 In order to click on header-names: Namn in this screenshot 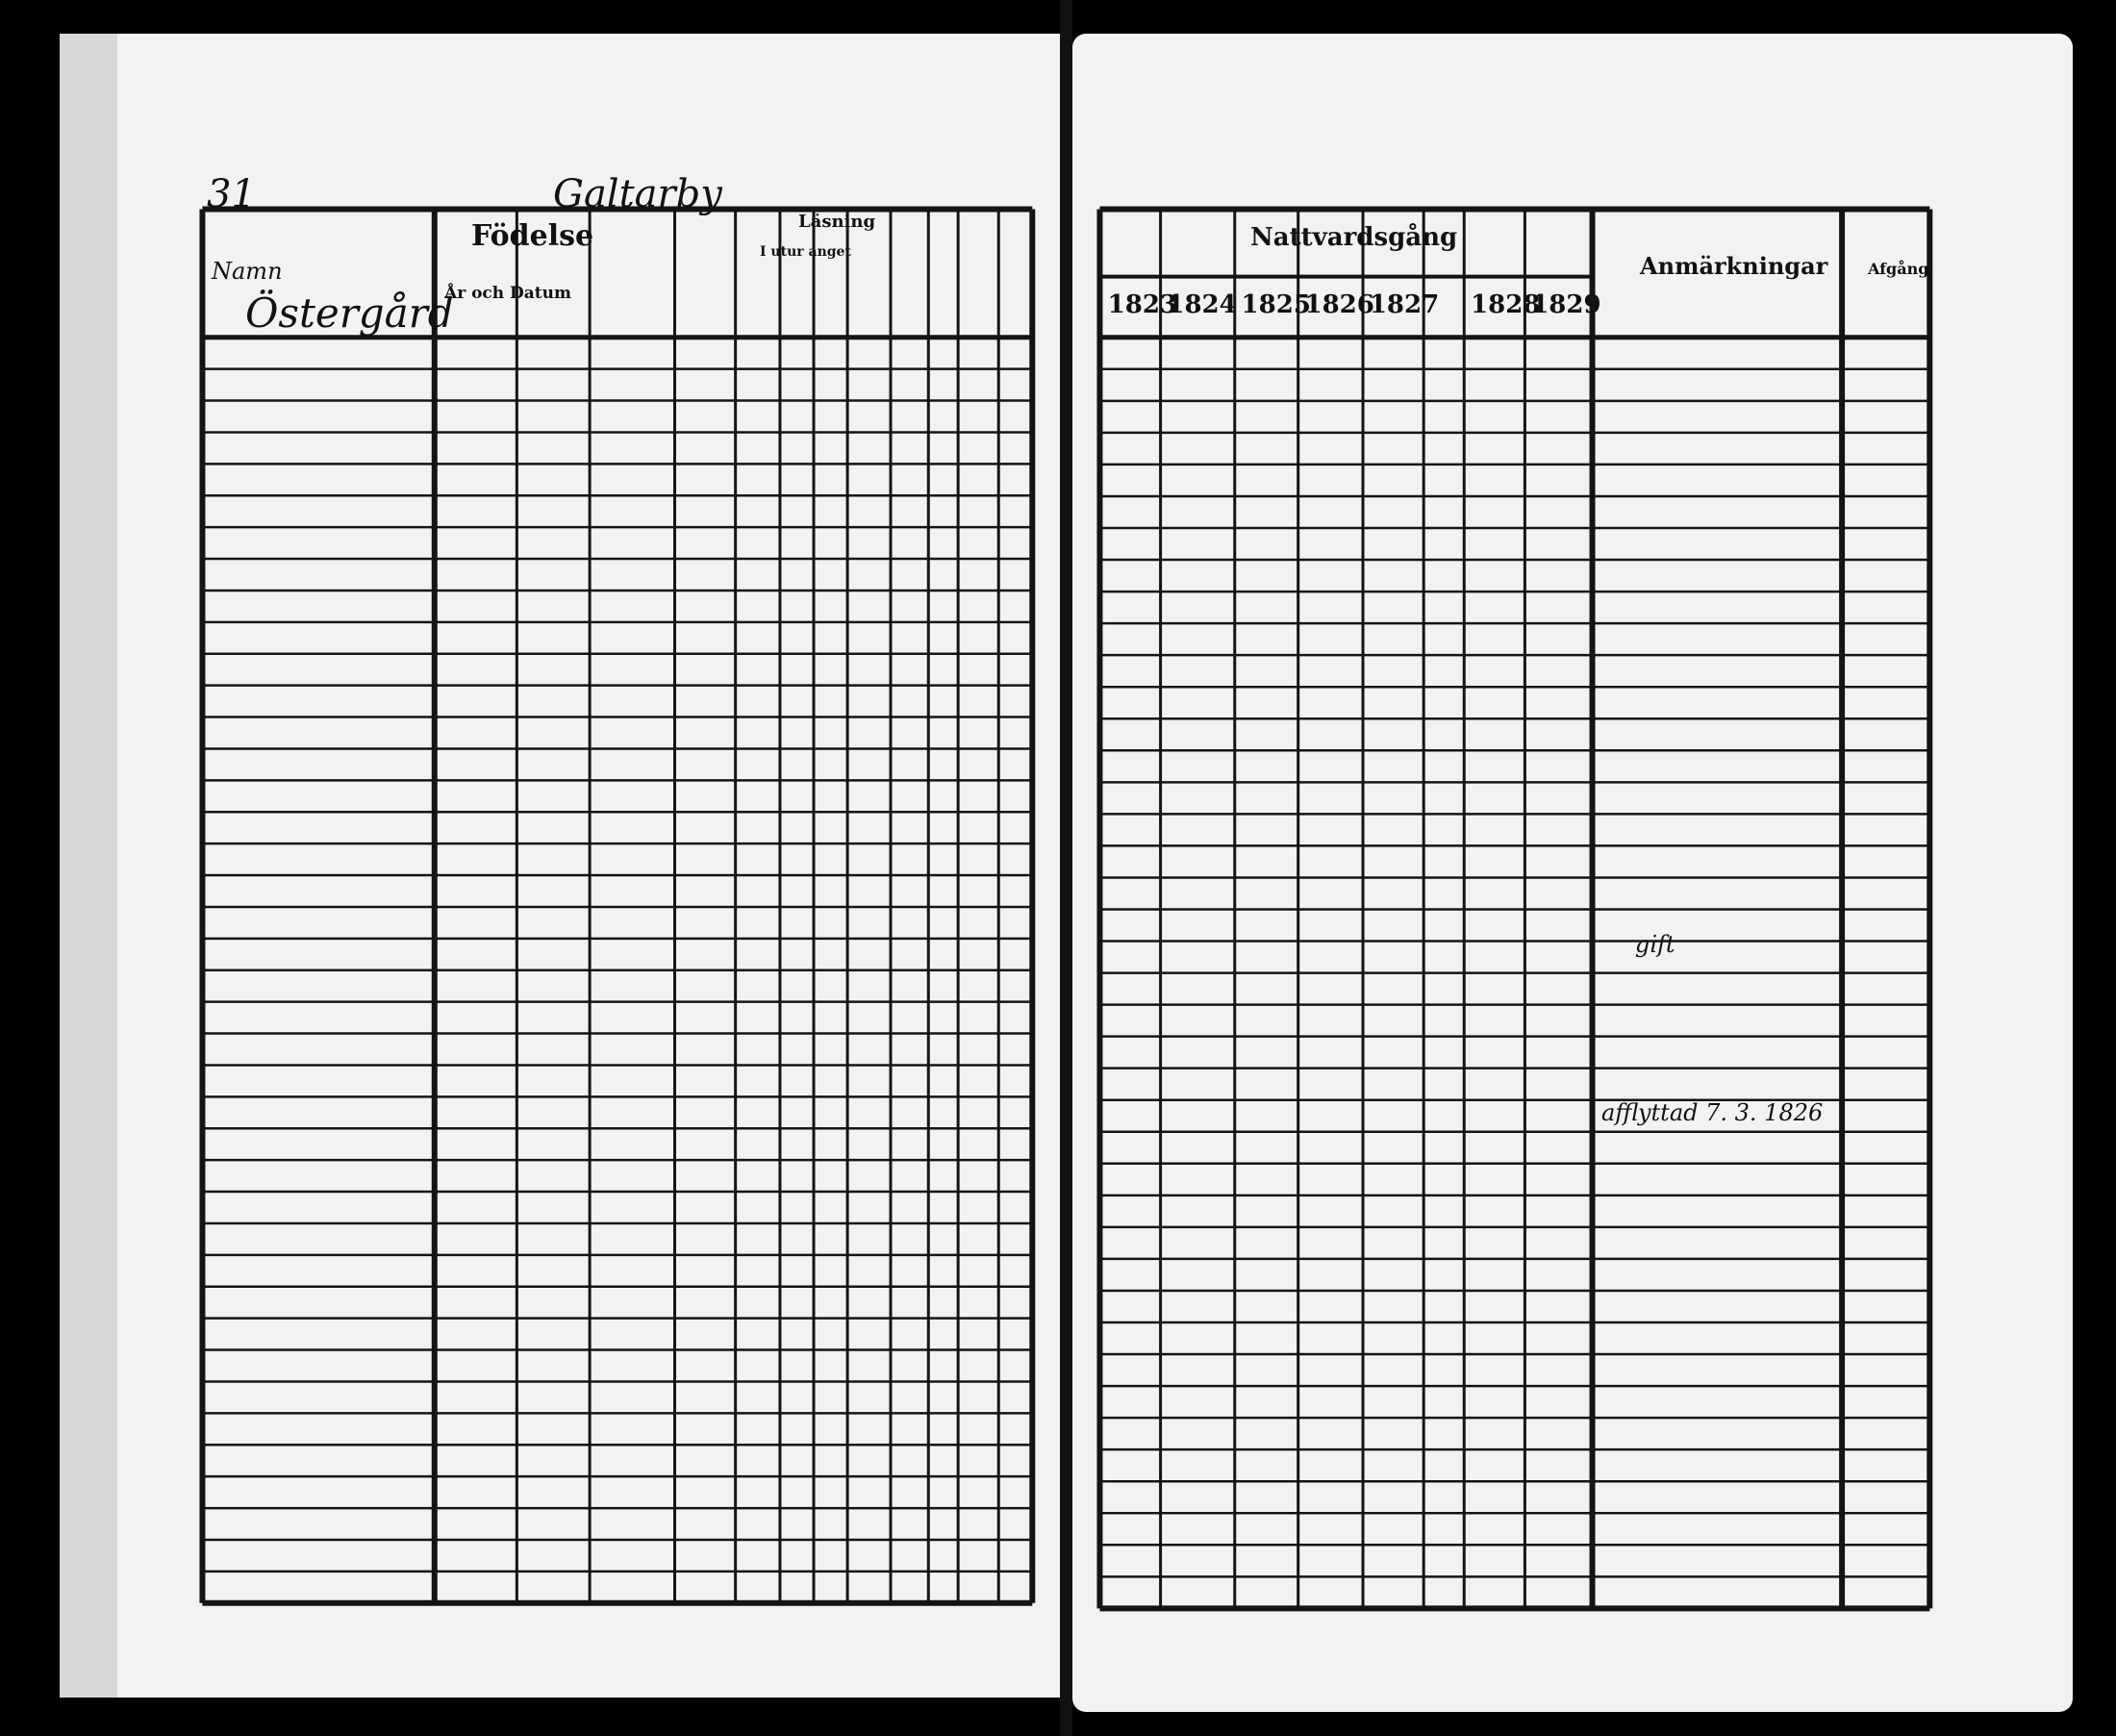, I will do `click(247, 271)`.